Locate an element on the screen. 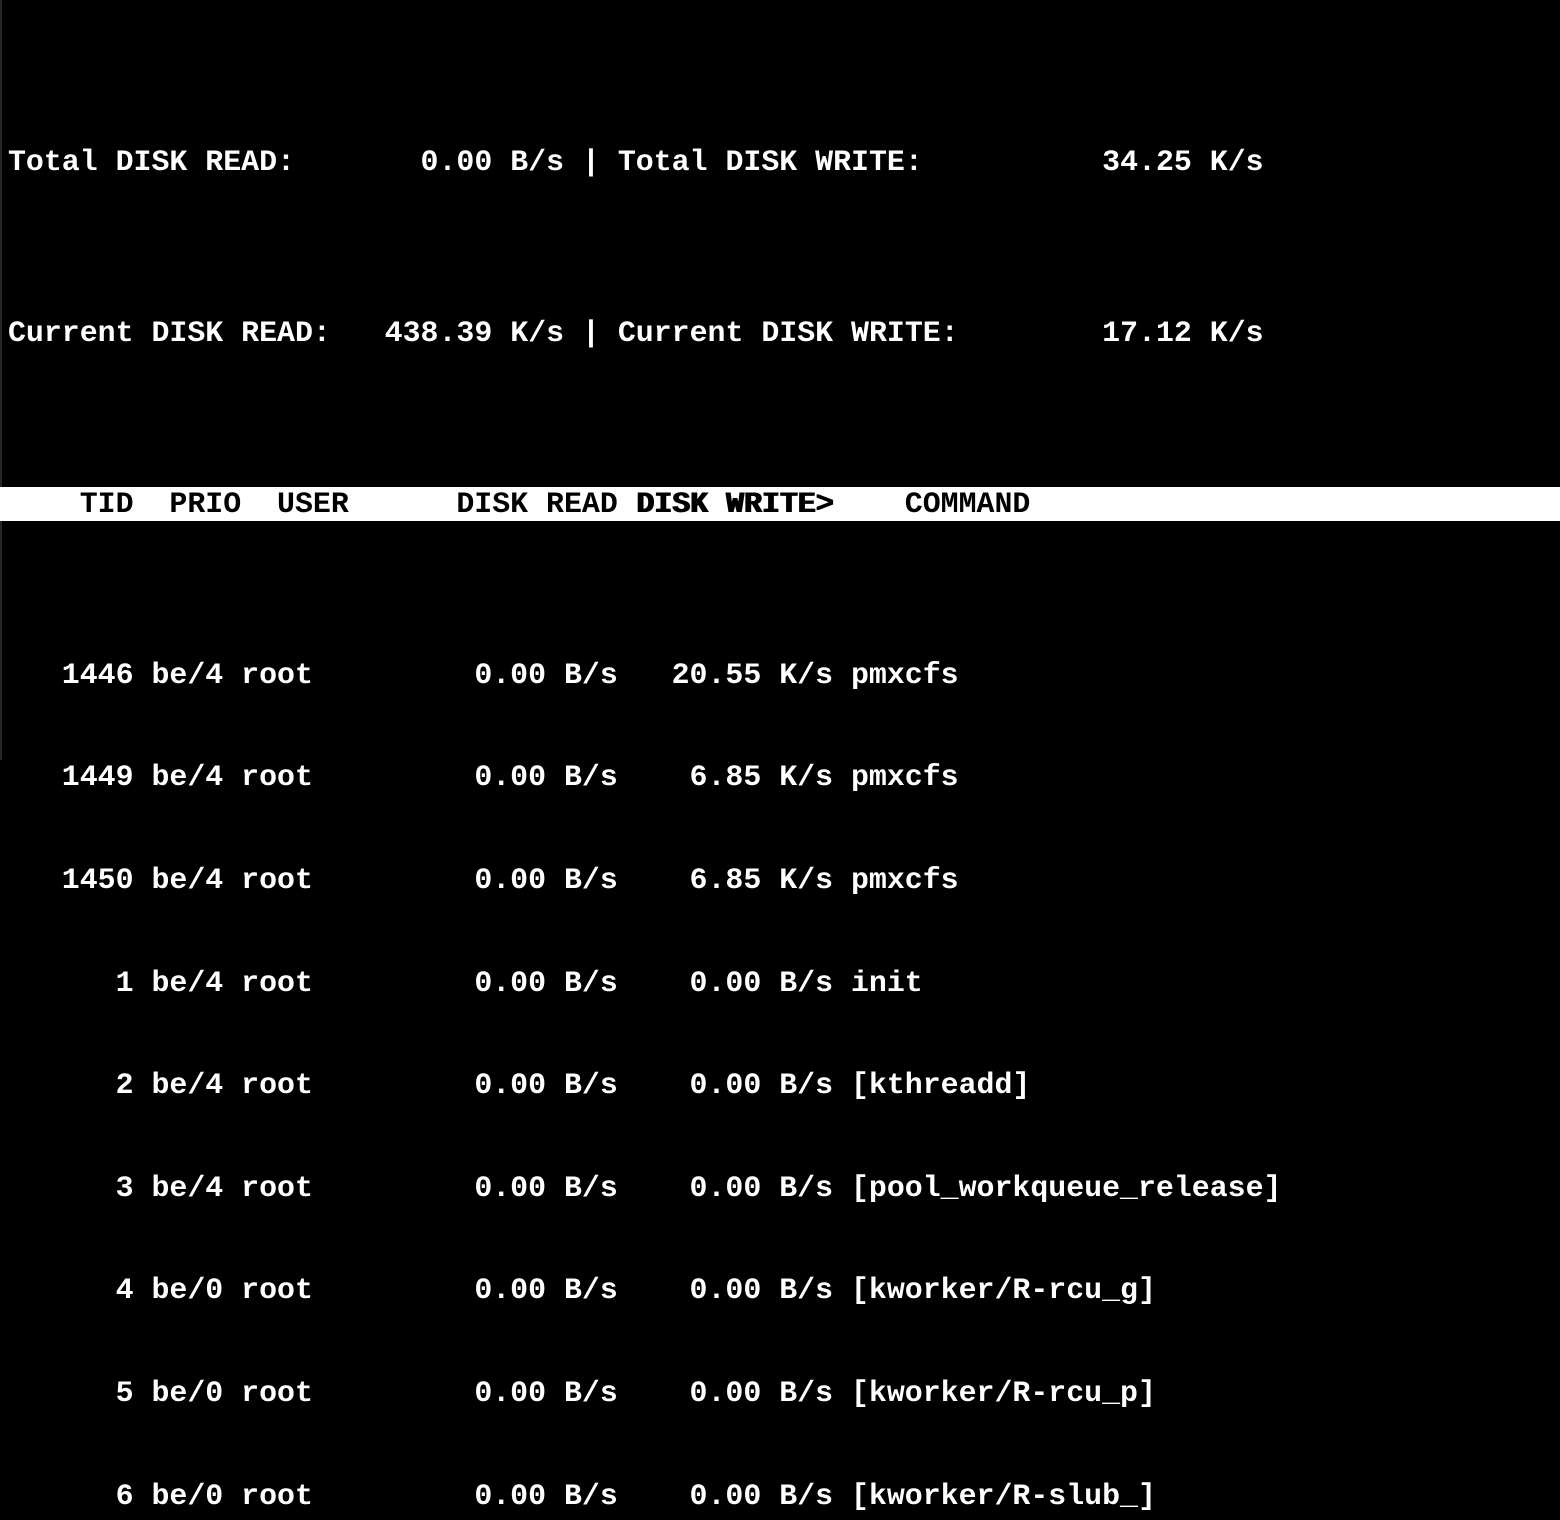  current-disk-write-value: 17.12 K/s is located at coordinates (1183, 332).